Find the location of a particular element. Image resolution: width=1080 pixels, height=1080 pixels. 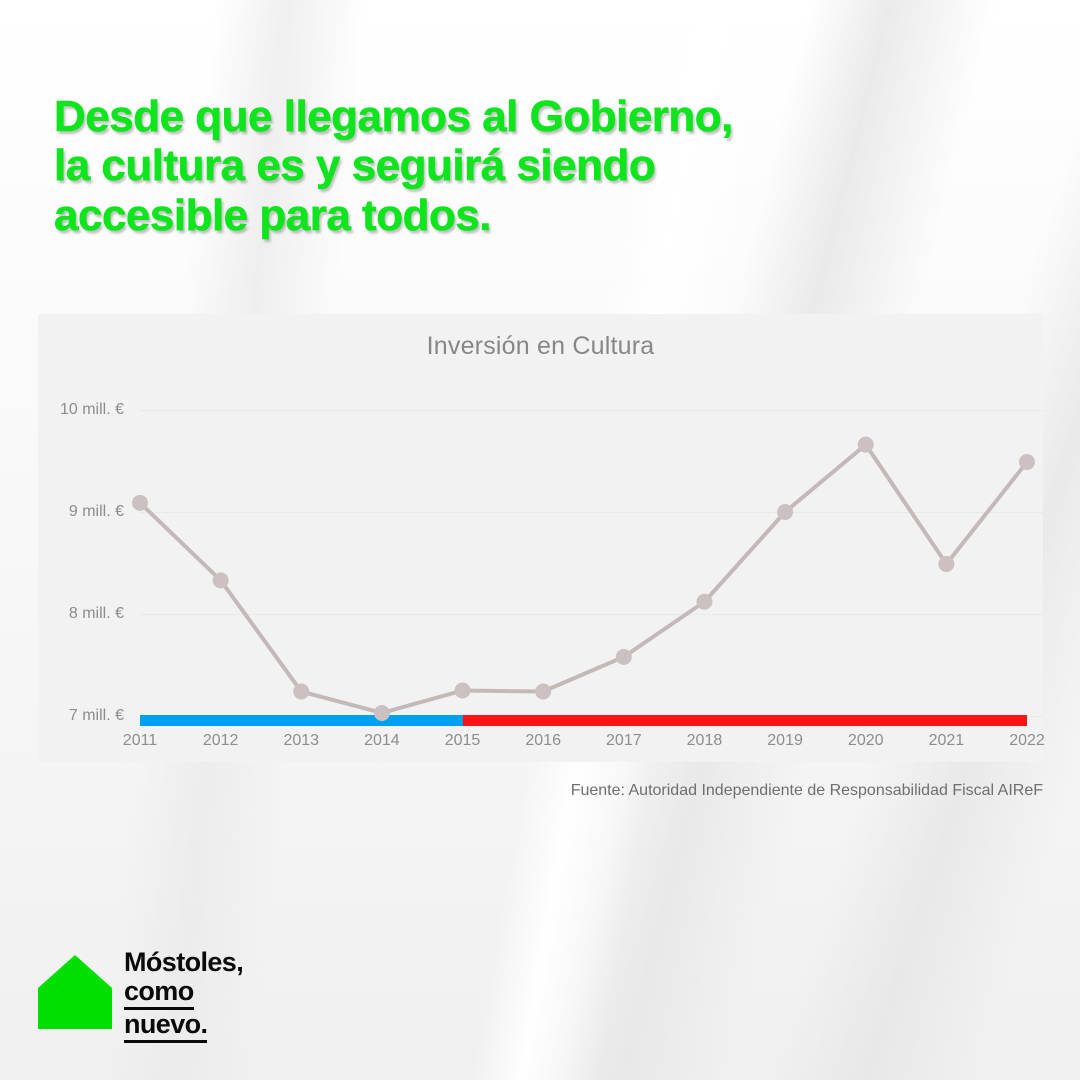

logo: Móstoles, como nuevo. is located at coordinates (203, 995).